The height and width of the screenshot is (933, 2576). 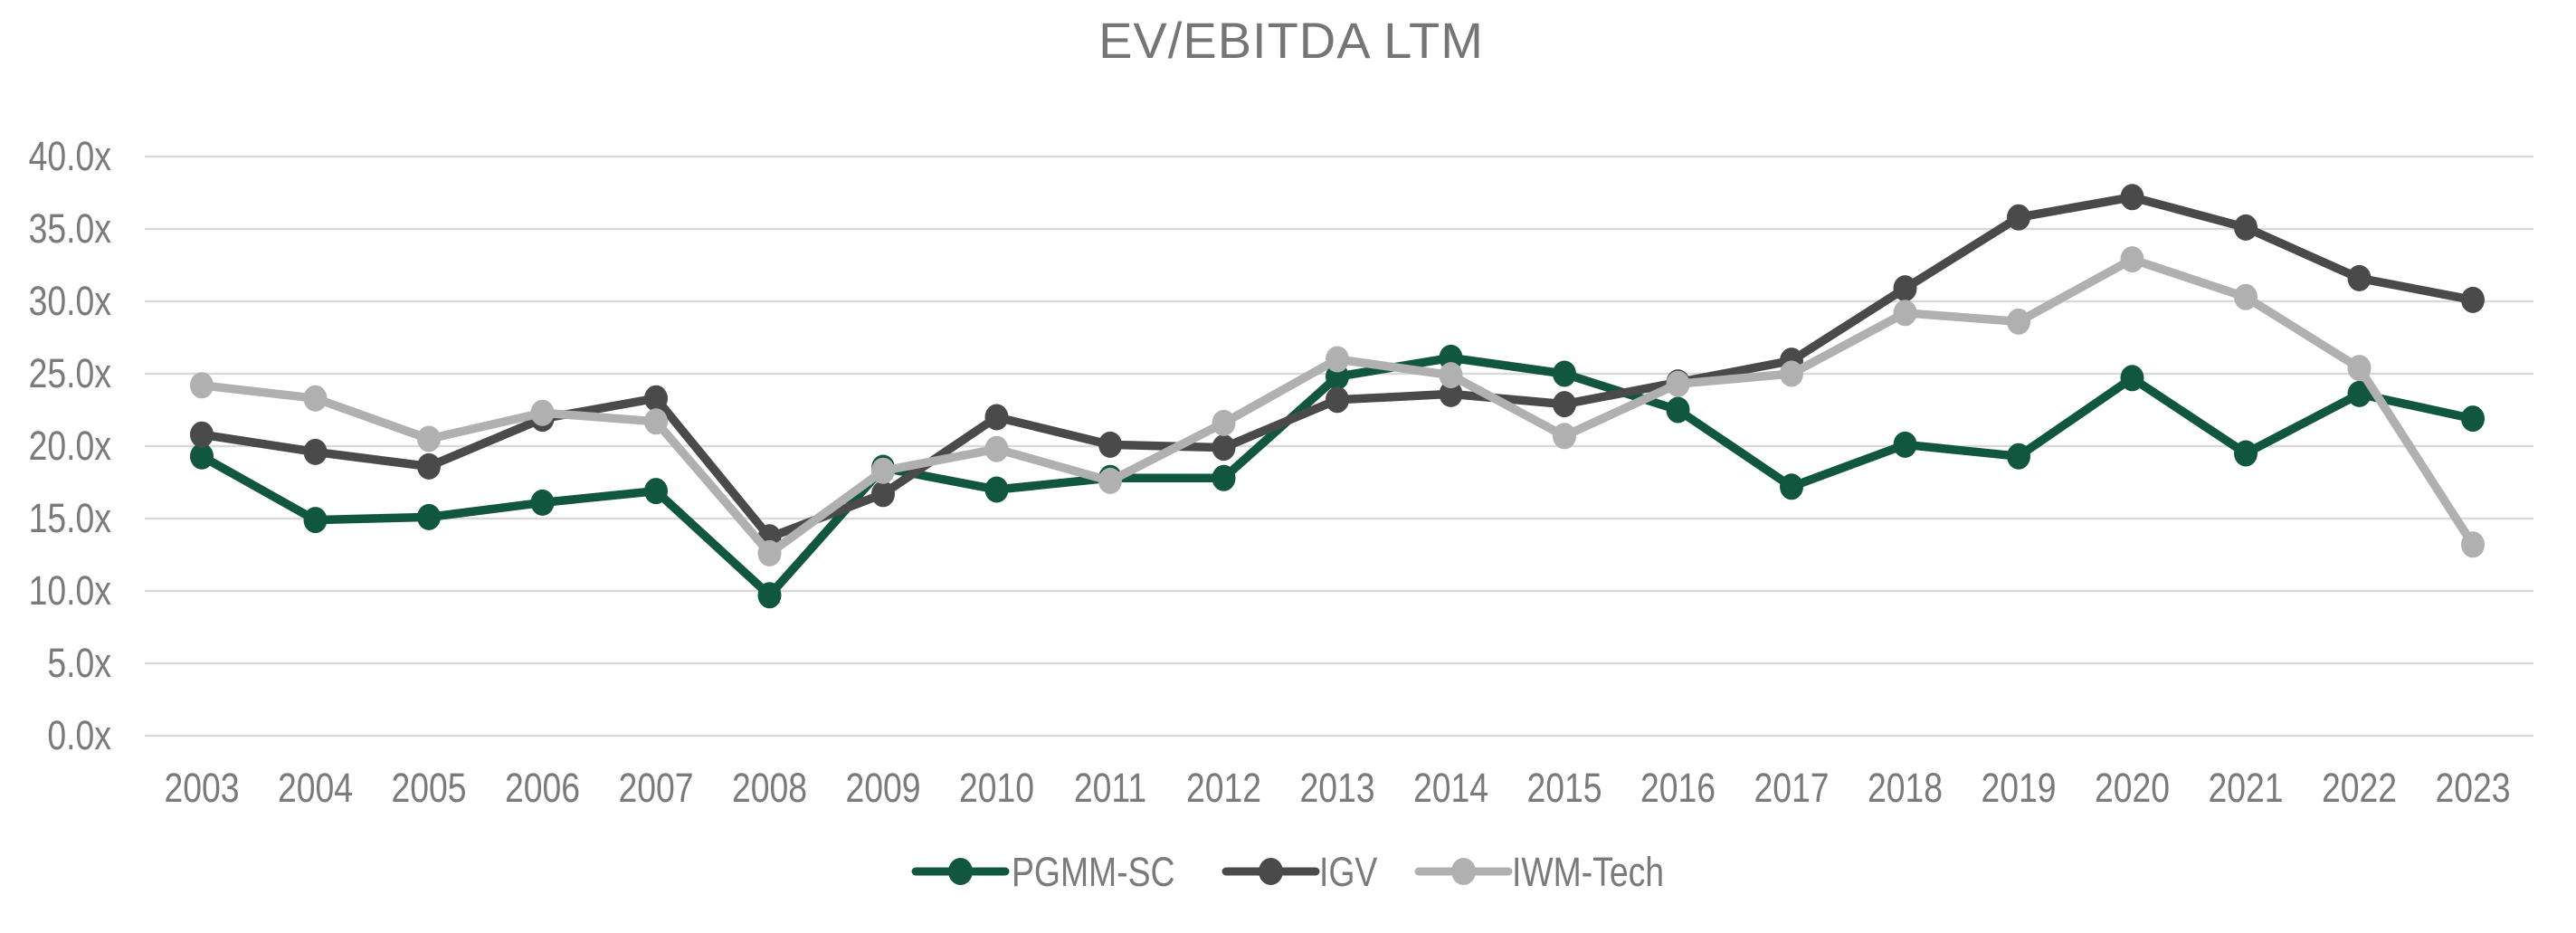 I want to click on x-axis-tick-label: 2013, so click(x=1336, y=788).